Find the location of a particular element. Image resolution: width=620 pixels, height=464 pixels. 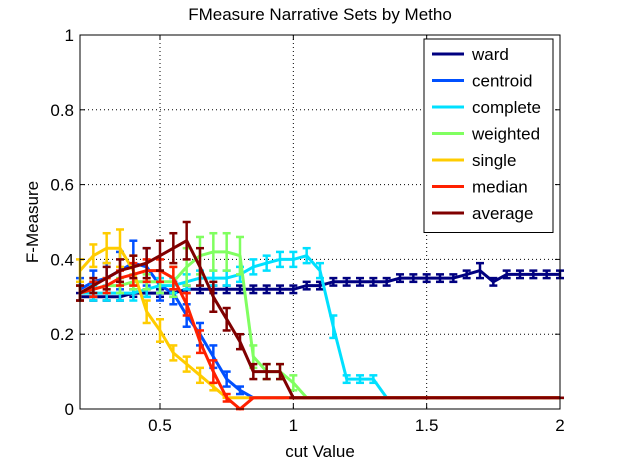

legend-label: complete is located at coordinates (506, 107).